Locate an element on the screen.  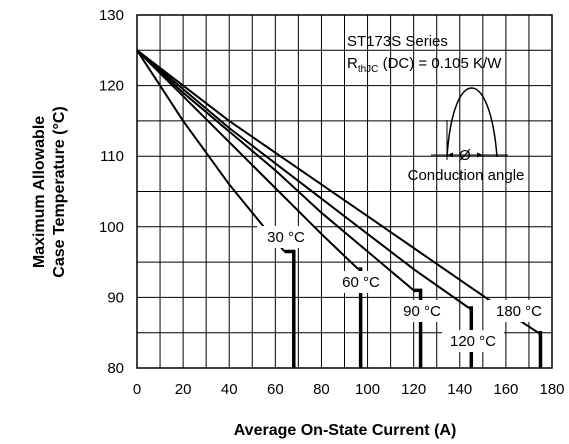
angle-symbol: Ø is located at coordinates (465, 155).